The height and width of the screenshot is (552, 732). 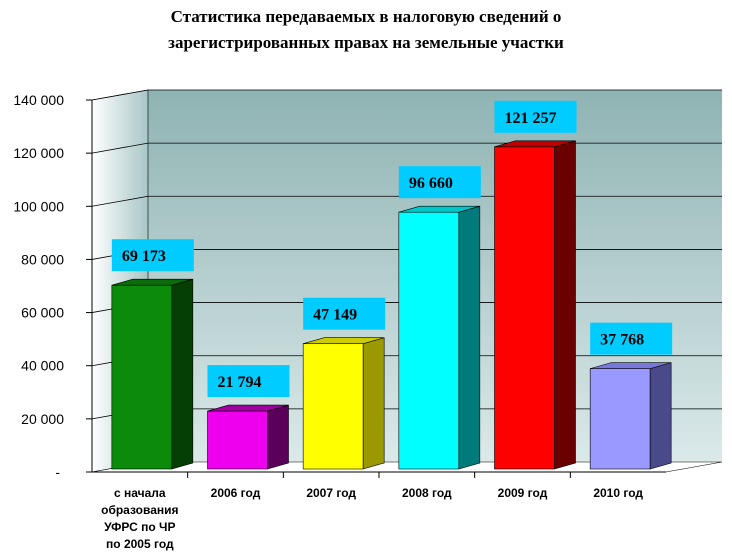 What do you see at coordinates (38, 153) in the screenshot?
I see `y-tick-label: 120 000` at bounding box center [38, 153].